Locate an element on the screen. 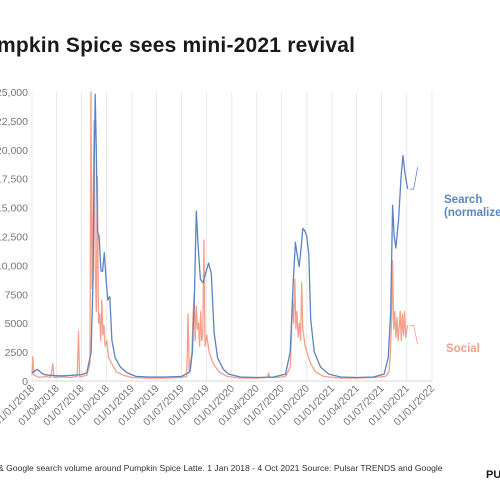 This screenshot has width=500, height=500. y-tick-label: 20,000 is located at coordinates (14, 151).